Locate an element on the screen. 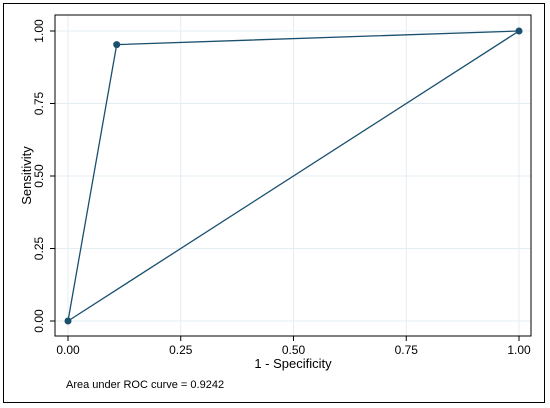 The image size is (550, 408). y-tick-label: 0.50 is located at coordinates (39, 176).